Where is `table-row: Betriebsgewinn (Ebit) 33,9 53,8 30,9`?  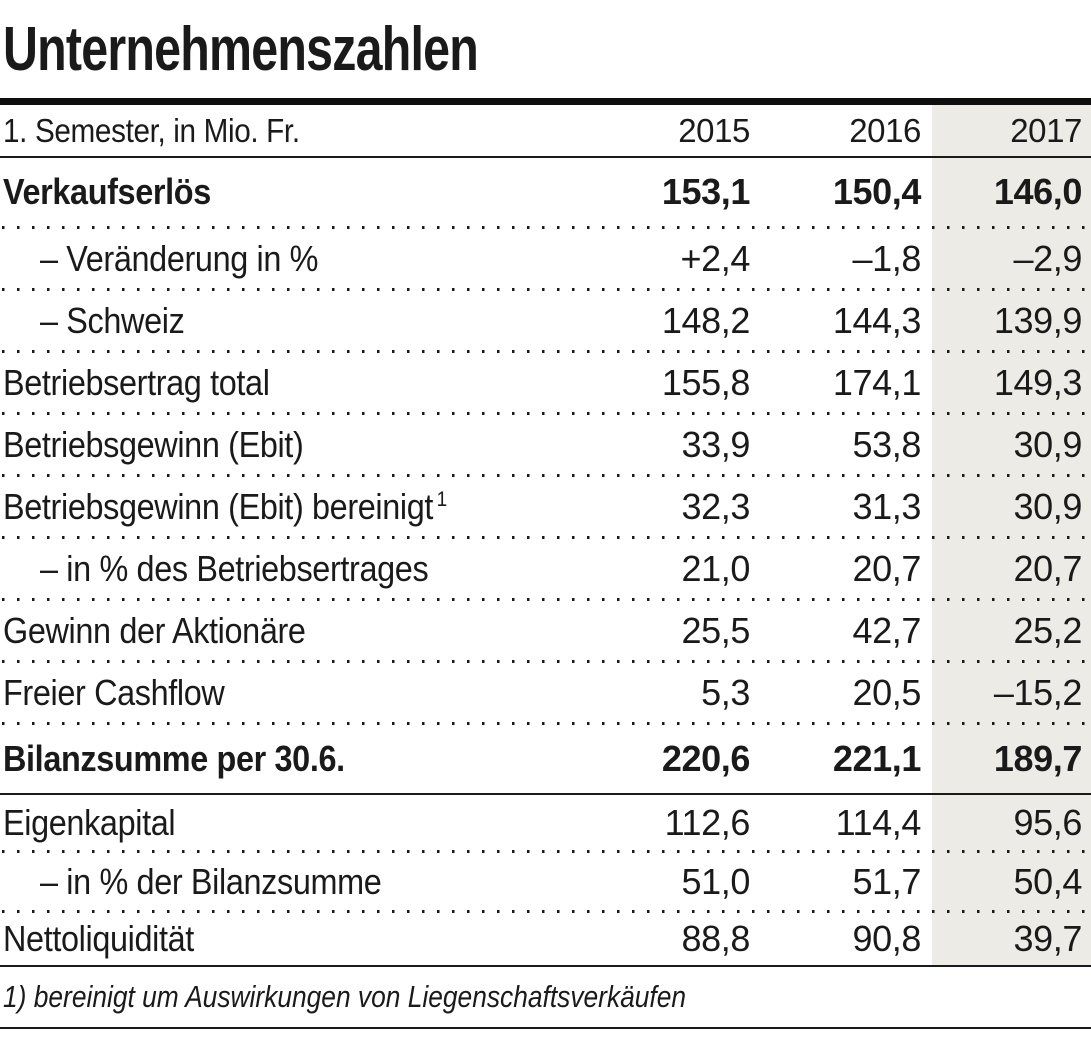
table-row: Betriebsgewinn (Ebit) 33,9 53,8 30,9 is located at coordinates (545, 444).